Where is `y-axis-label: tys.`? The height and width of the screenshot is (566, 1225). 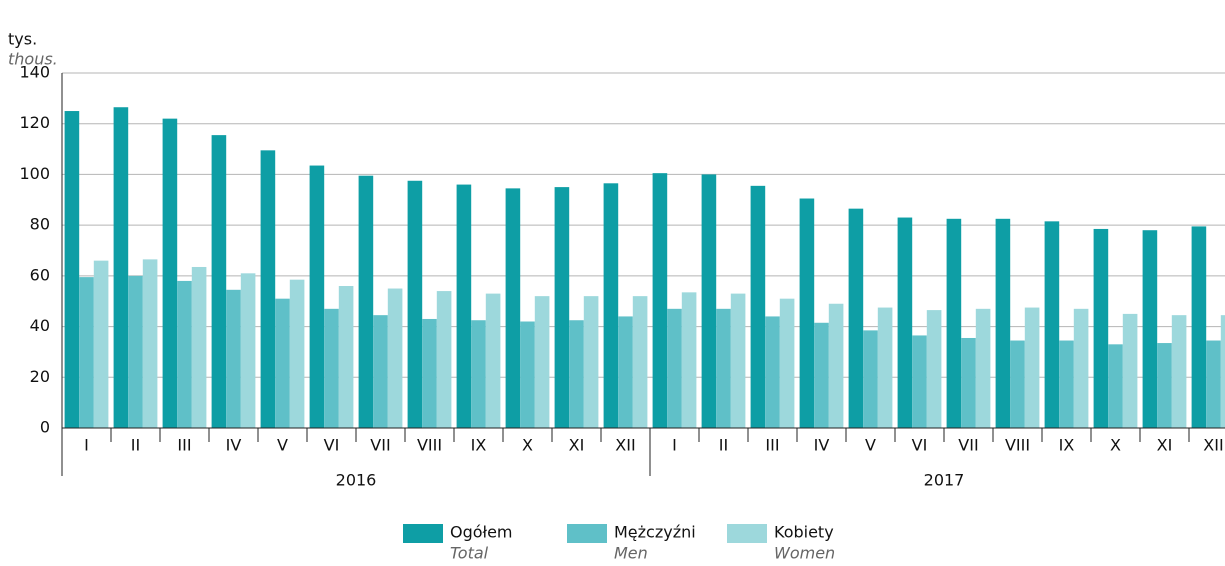 y-axis-label: tys. is located at coordinates (22, 39).